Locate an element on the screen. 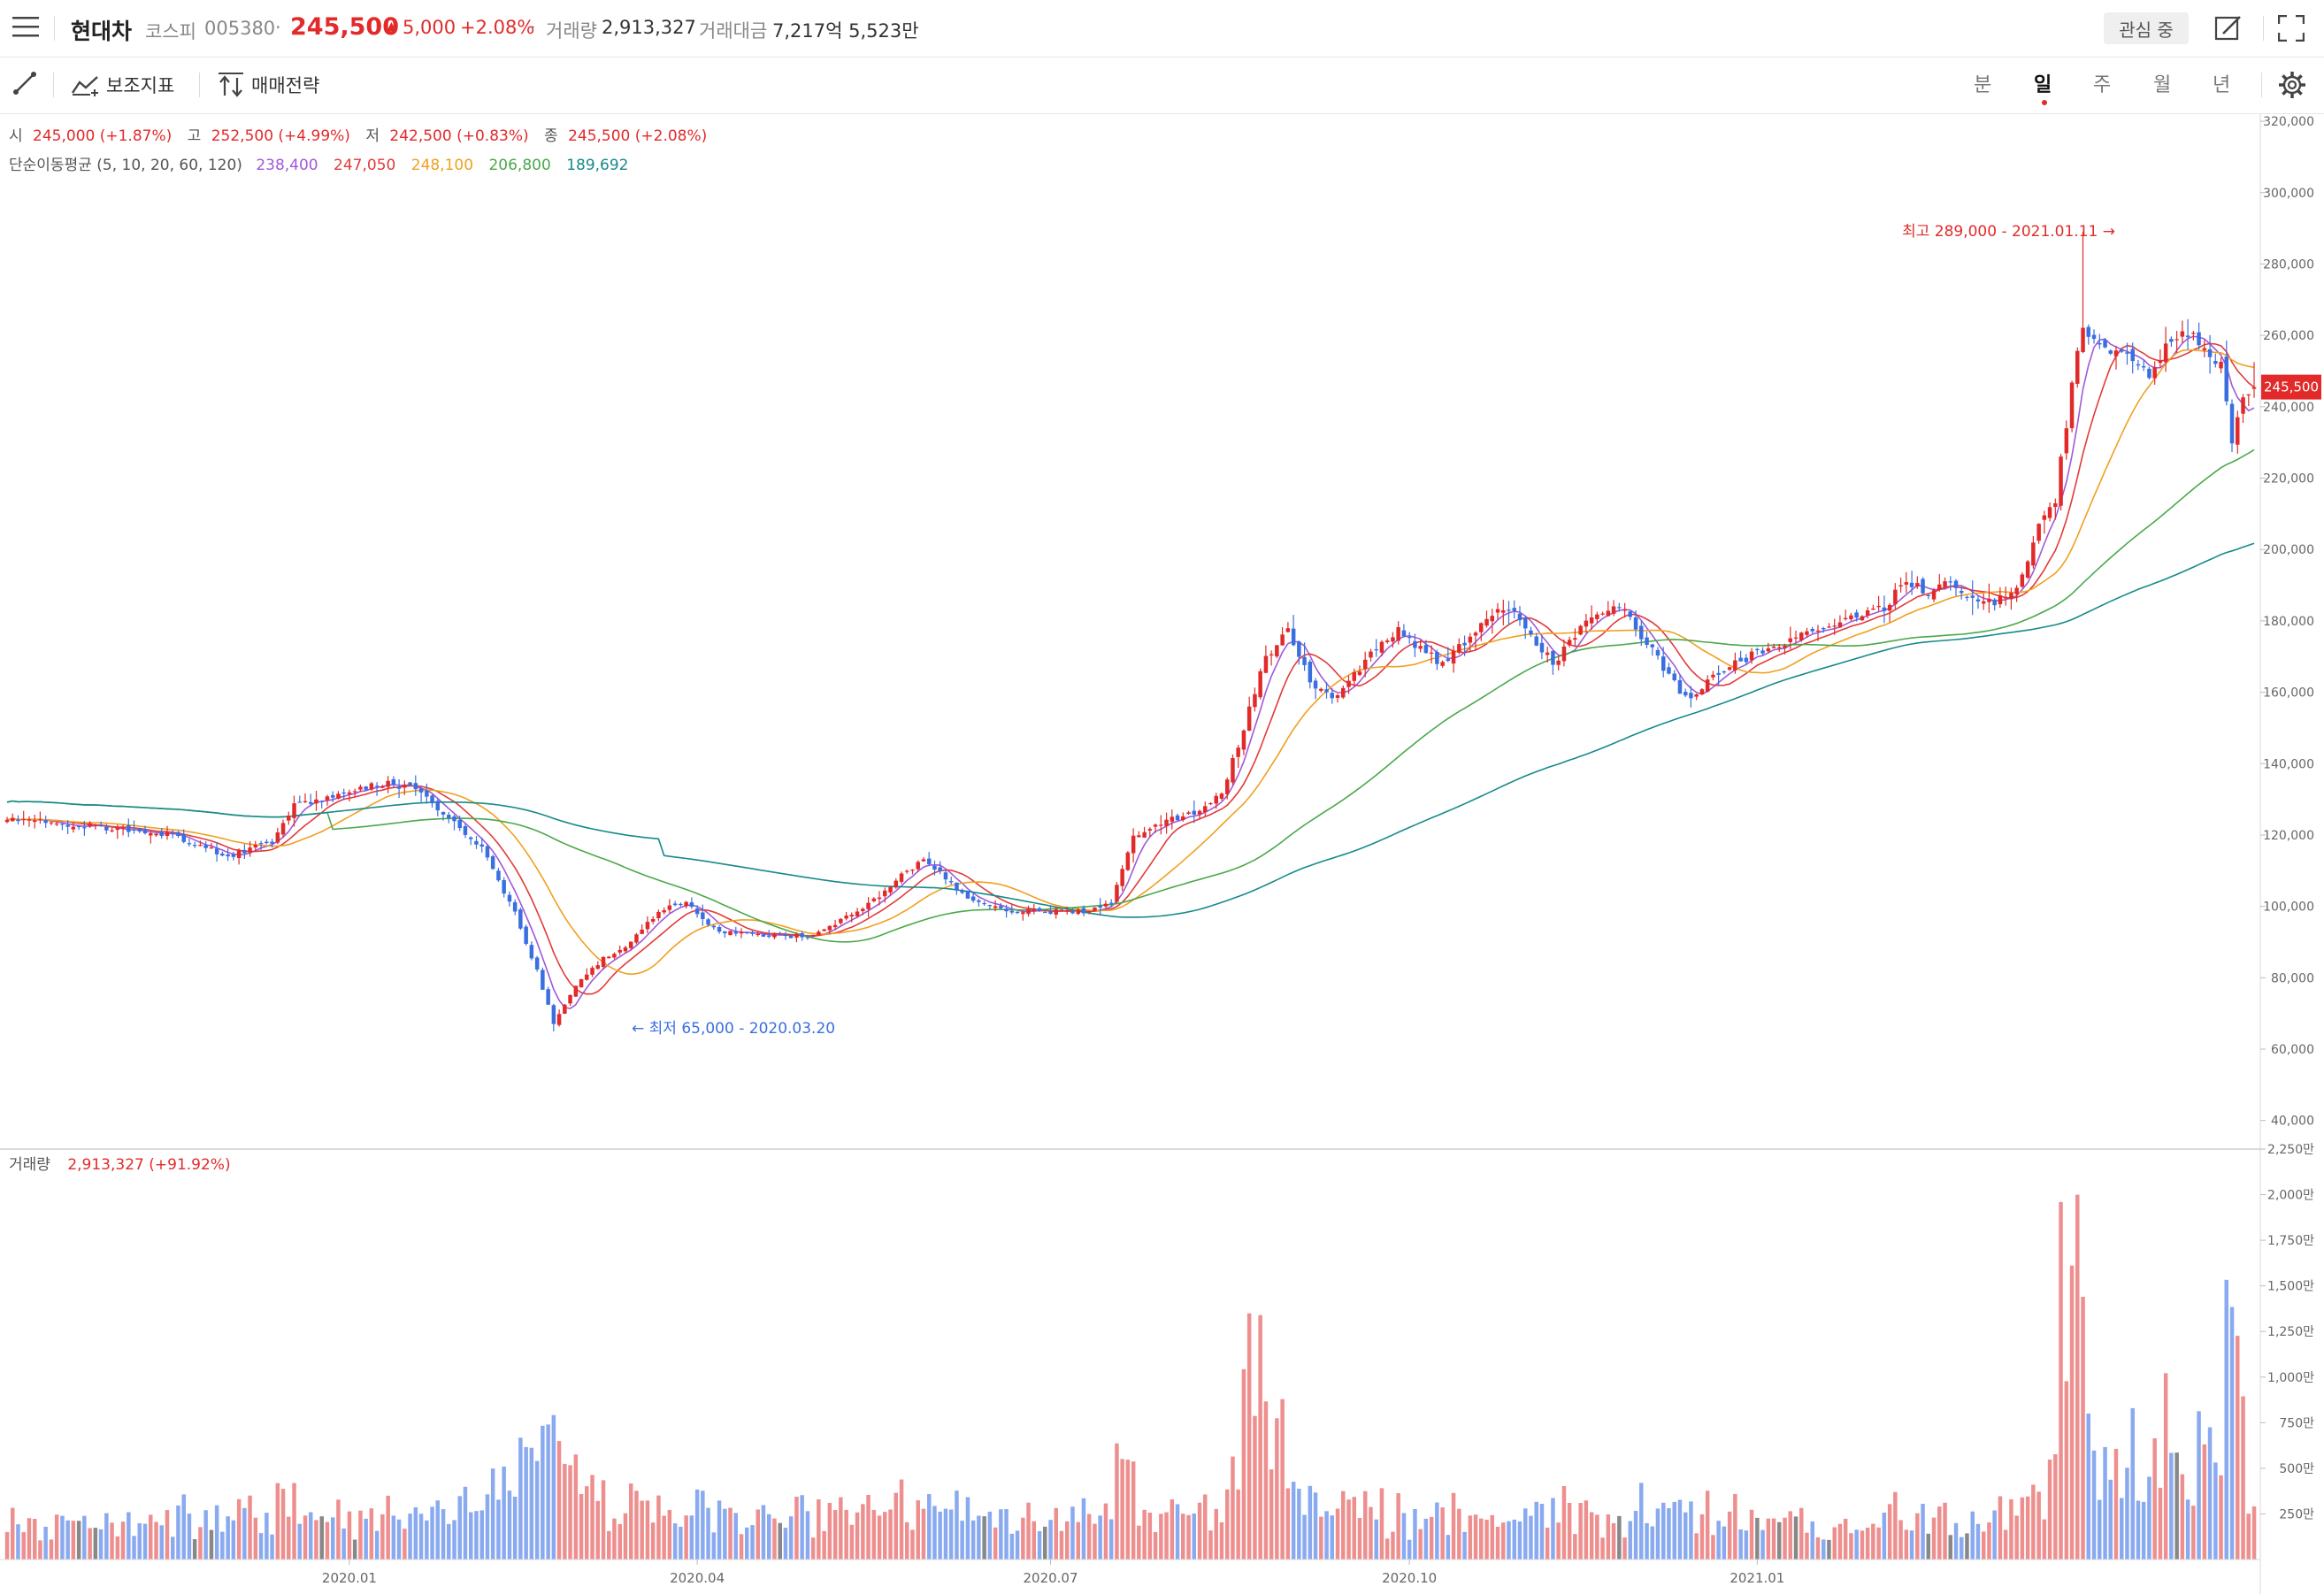  strategy-button: 매매전략 is located at coordinates (267, 85).